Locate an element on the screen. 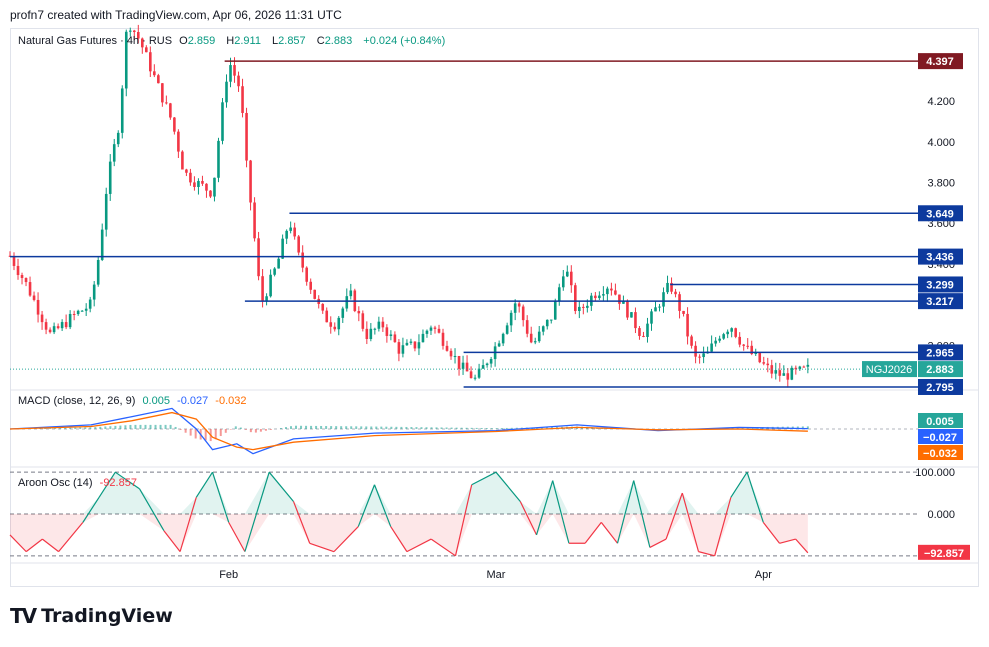 The width and height of the screenshot is (989, 647). last-price-label: 2.883 is located at coordinates (940, 370).